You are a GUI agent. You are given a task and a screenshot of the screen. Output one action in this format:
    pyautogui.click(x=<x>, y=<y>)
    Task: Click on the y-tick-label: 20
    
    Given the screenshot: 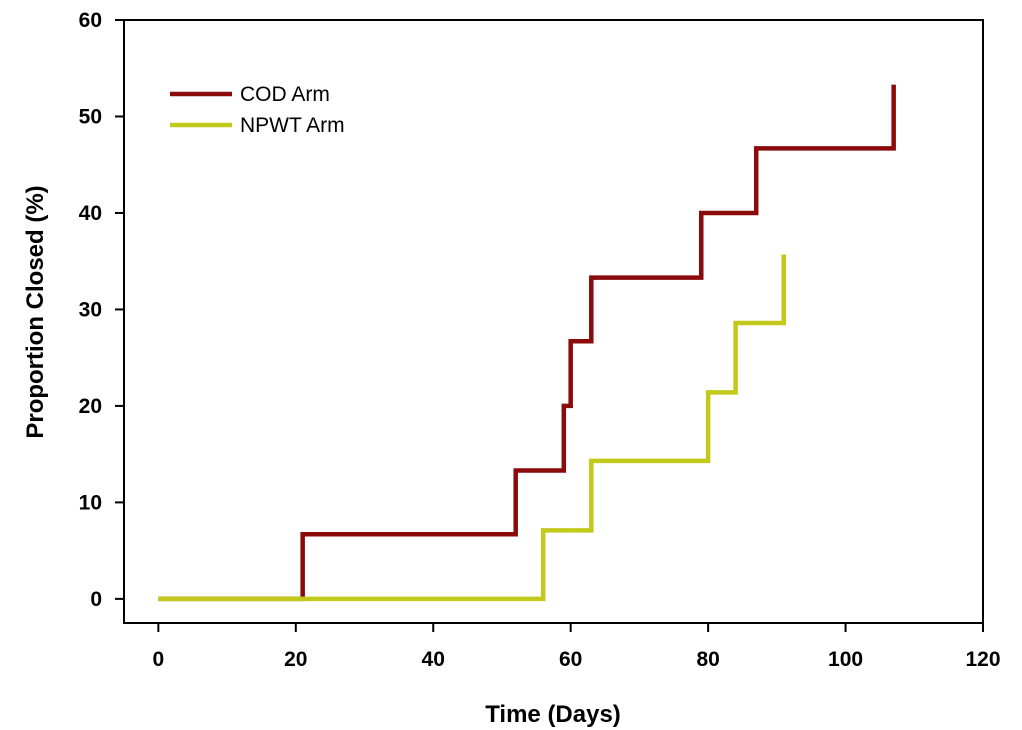 What is the action you would take?
    pyautogui.click(x=90, y=406)
    